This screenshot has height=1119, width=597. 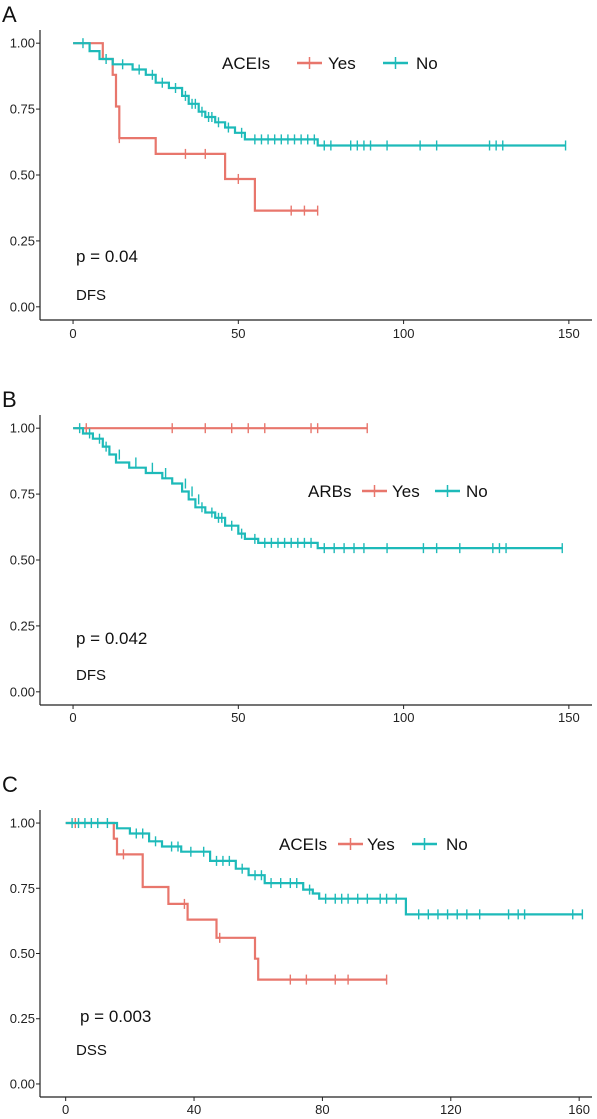 I want to click on x-tick-label: 160, so click(x=579, y=1109).